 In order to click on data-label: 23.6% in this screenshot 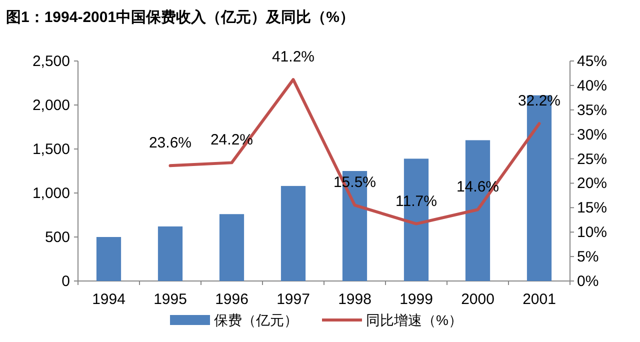, I will do `click(170, 143)`.